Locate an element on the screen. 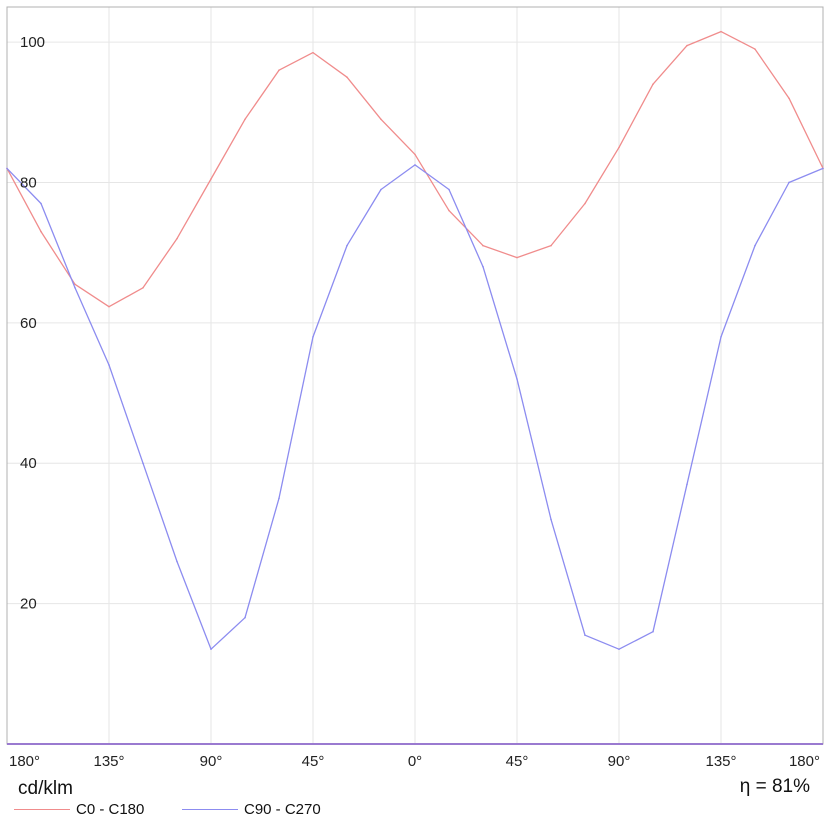  y-tick-labels: 20 40 60 80 100 is located at coordinates (32, 323).